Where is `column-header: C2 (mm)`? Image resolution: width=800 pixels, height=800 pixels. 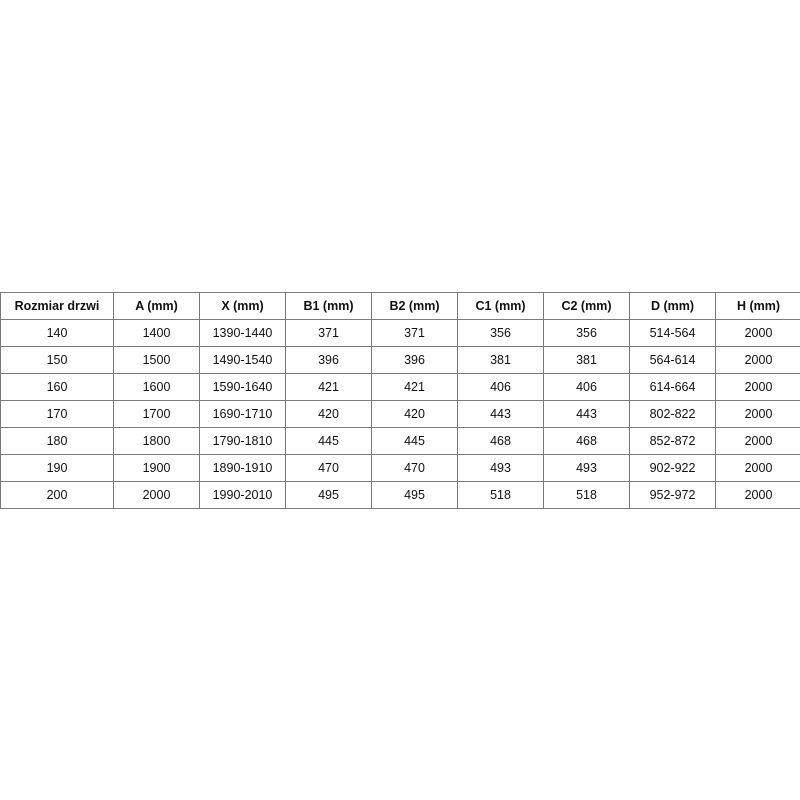
column-header: C2 (mm) is located at coordinates (586, 306).